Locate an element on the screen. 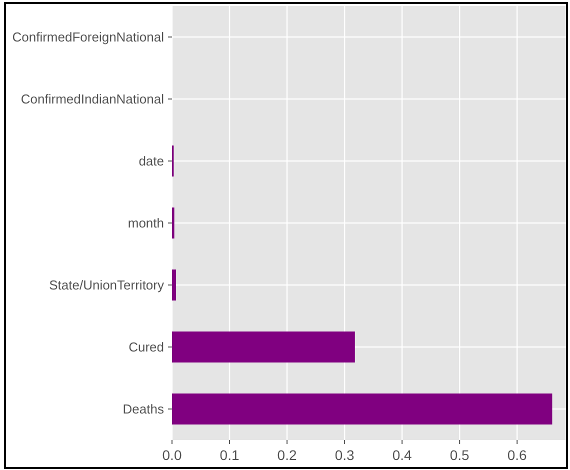 This screenshot has height=470, width=570. y-tick-label: ConfirmedForeignNational is located at coordinates (88, 37).